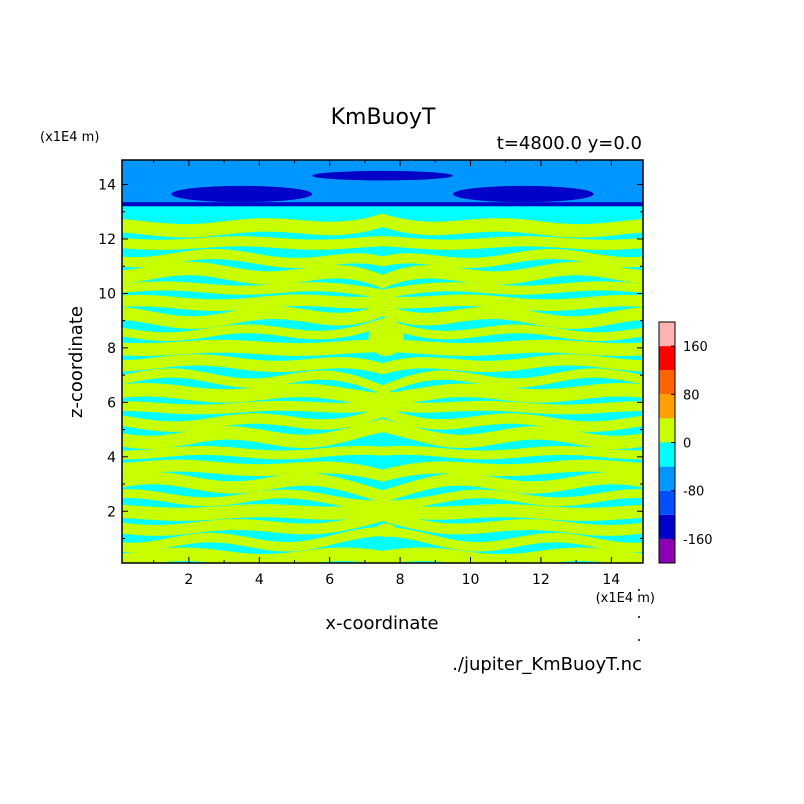  Describe the element at coordinates (259, 580) in the screenshot. I see `x-tick-label: 4` at that location.